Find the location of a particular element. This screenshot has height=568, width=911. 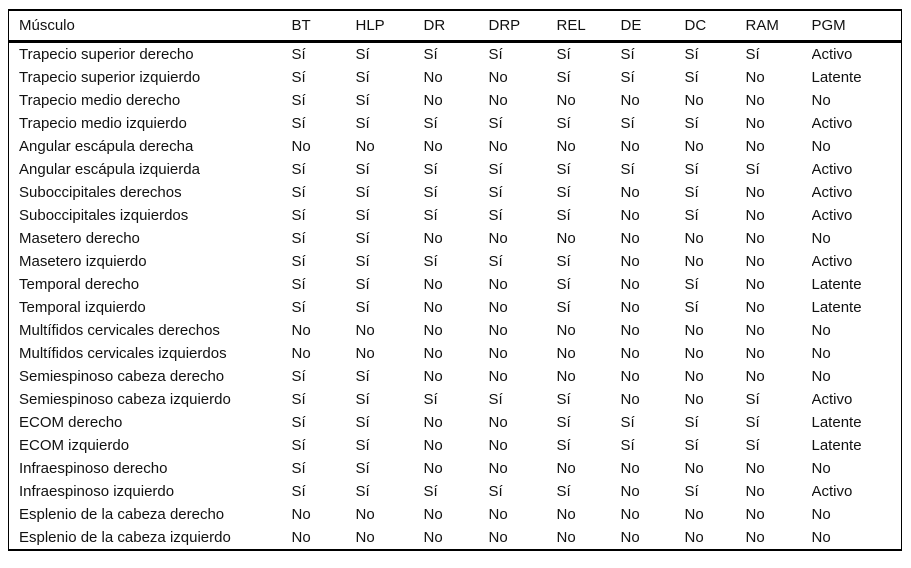

value-cell: Latente is located at coordinates (836, 445).